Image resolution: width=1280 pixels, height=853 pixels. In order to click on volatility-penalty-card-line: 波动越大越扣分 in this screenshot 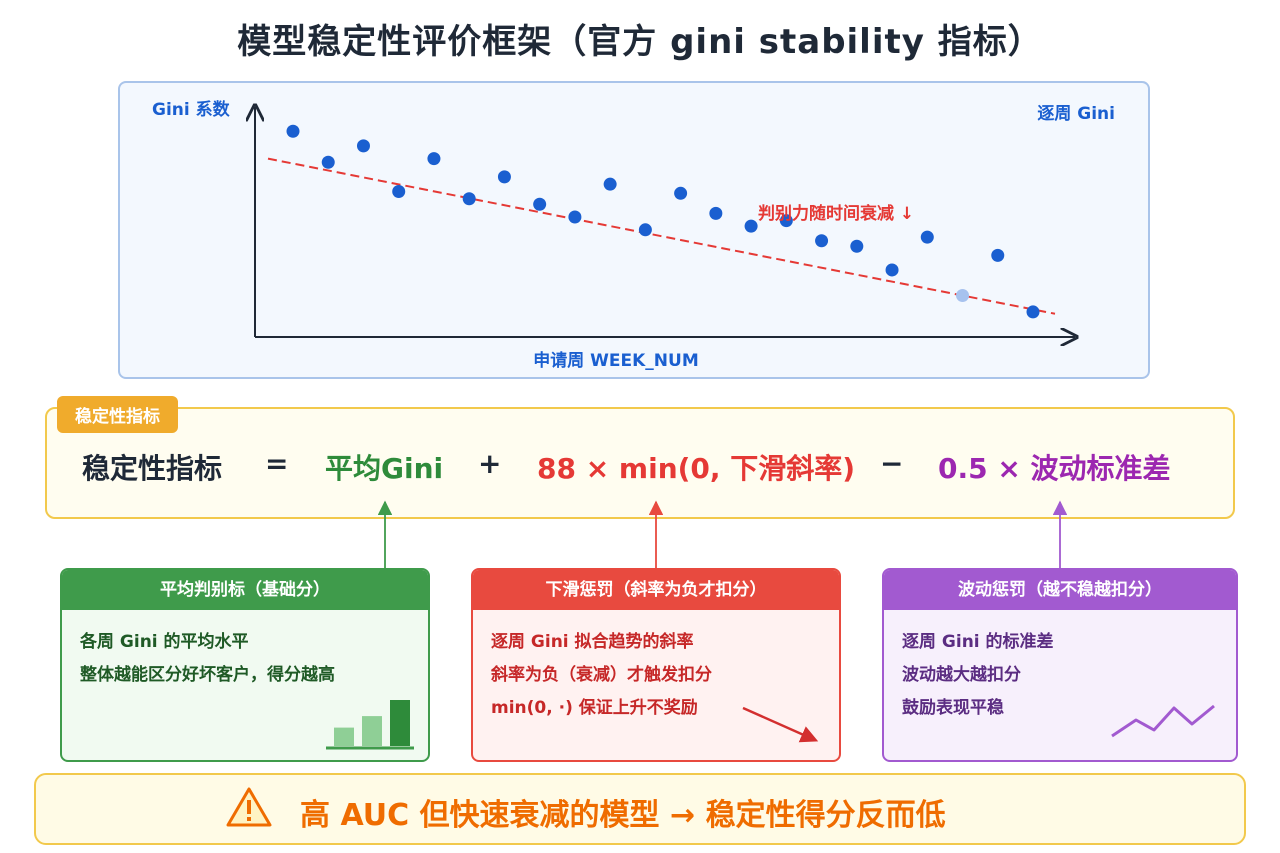, I will do `click(961, 675)`.